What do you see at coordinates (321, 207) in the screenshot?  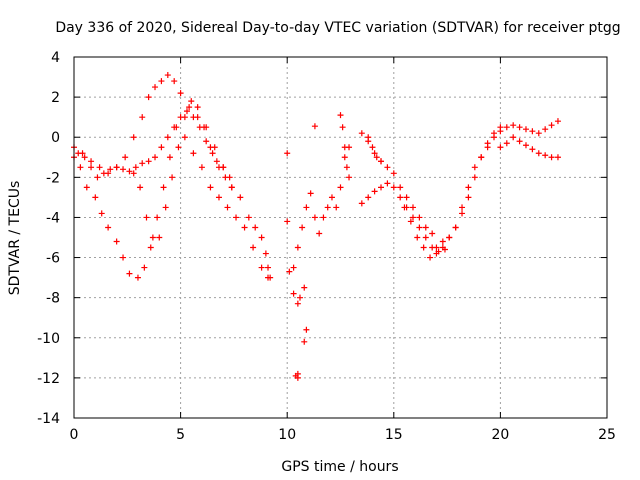 I see `series-sat-g` at bounding box center [321, 207].